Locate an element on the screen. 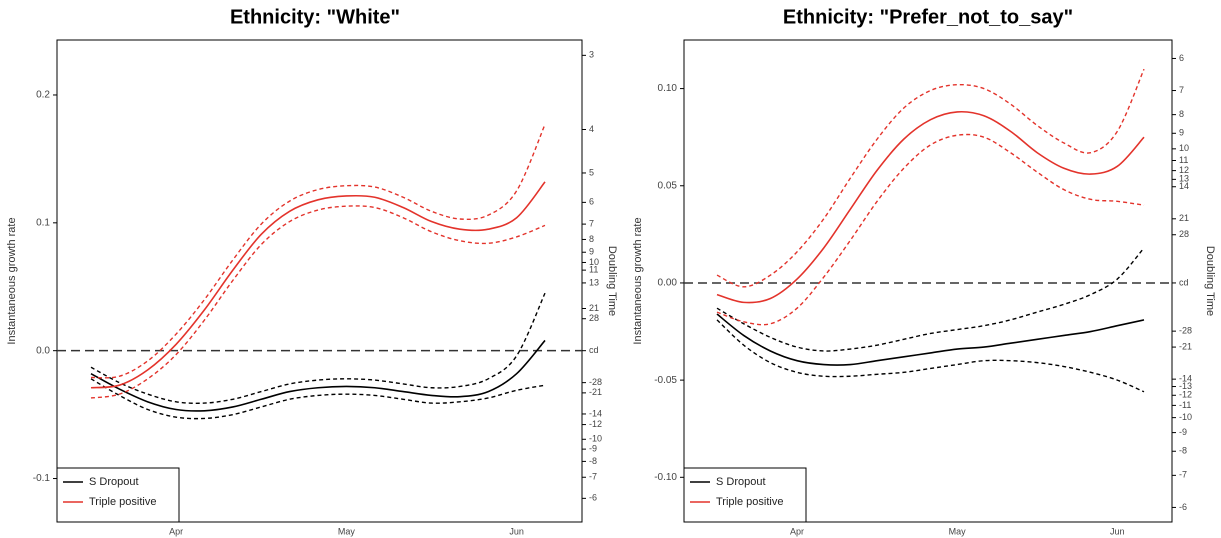 The height and width of the screenshot is (538, 1221). y2-tick-label: -11 is located at coordinates (1185, 405).